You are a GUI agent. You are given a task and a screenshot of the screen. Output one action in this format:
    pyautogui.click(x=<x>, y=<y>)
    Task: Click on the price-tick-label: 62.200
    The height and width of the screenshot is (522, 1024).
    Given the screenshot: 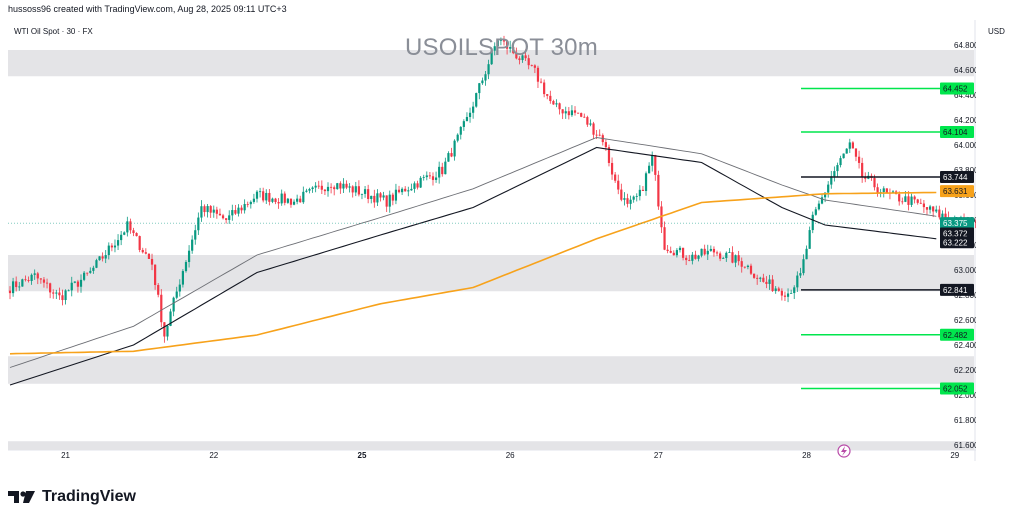 What is the action you would take?
    pyautogui.click(x=965, y=370)
    